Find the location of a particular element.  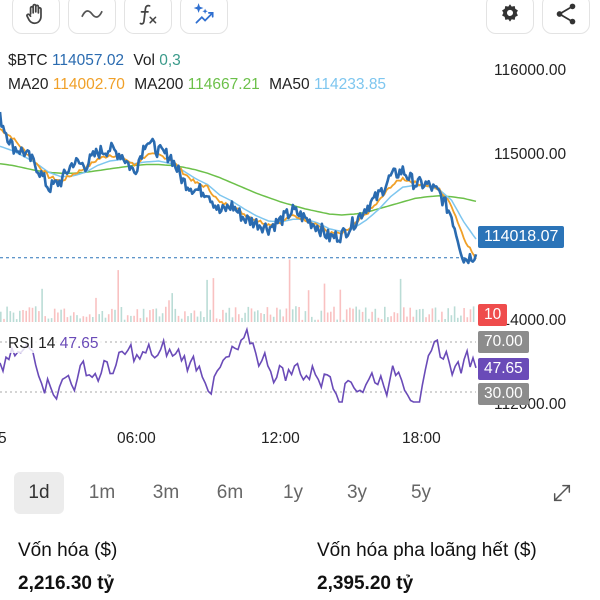

settings-button is located at coordinates (510, 17).